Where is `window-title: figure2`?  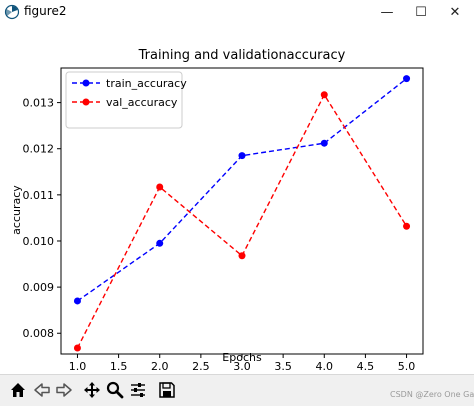
window-title: figure2 is located at coordinates (45, 11).